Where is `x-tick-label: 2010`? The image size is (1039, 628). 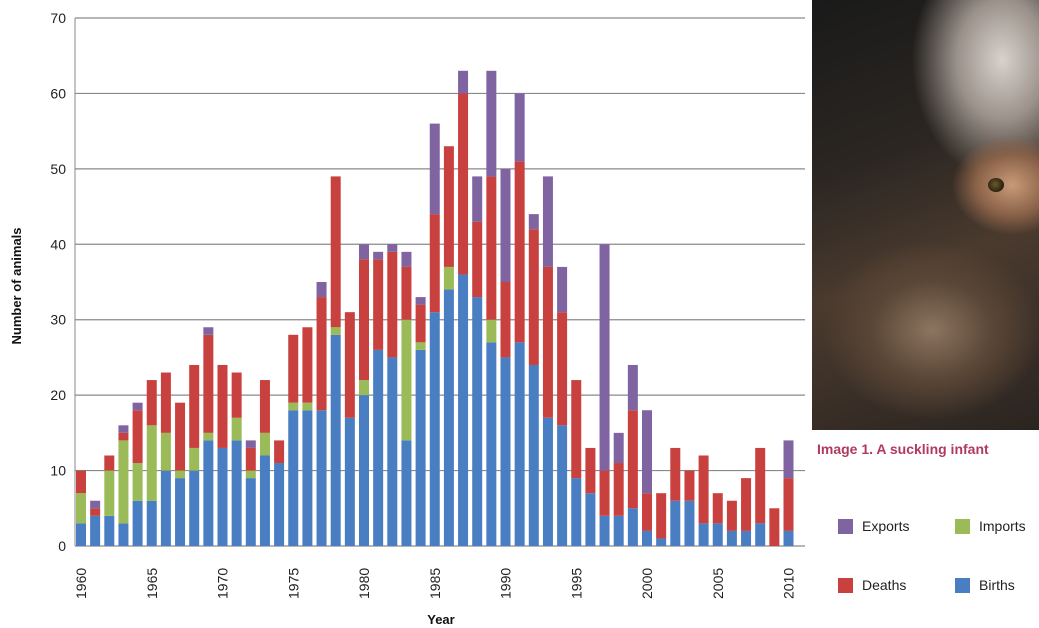
x-tick-label: 2010 is located at coordinates (789, 583).